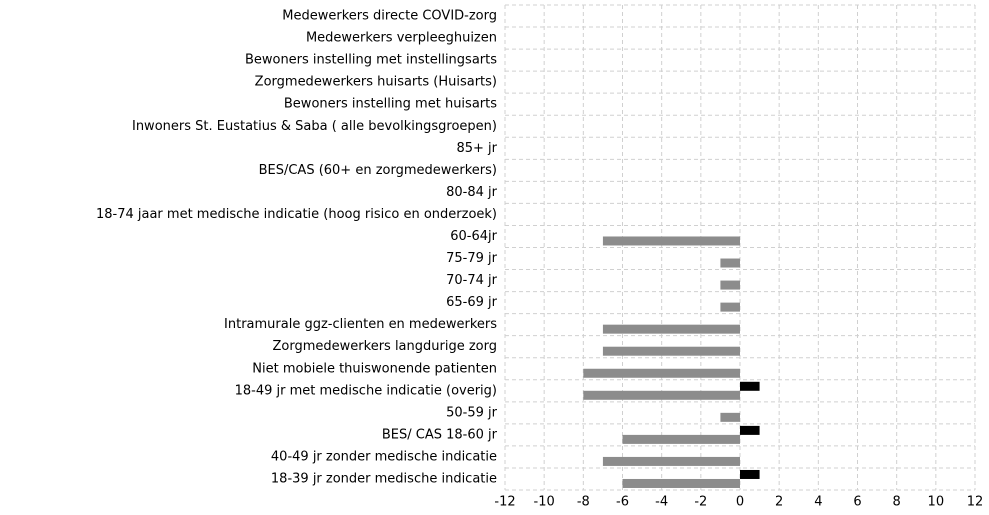 The image size is (989, 515). I want to click on y-tick-label: 50-59 jr, so click(472, 412).